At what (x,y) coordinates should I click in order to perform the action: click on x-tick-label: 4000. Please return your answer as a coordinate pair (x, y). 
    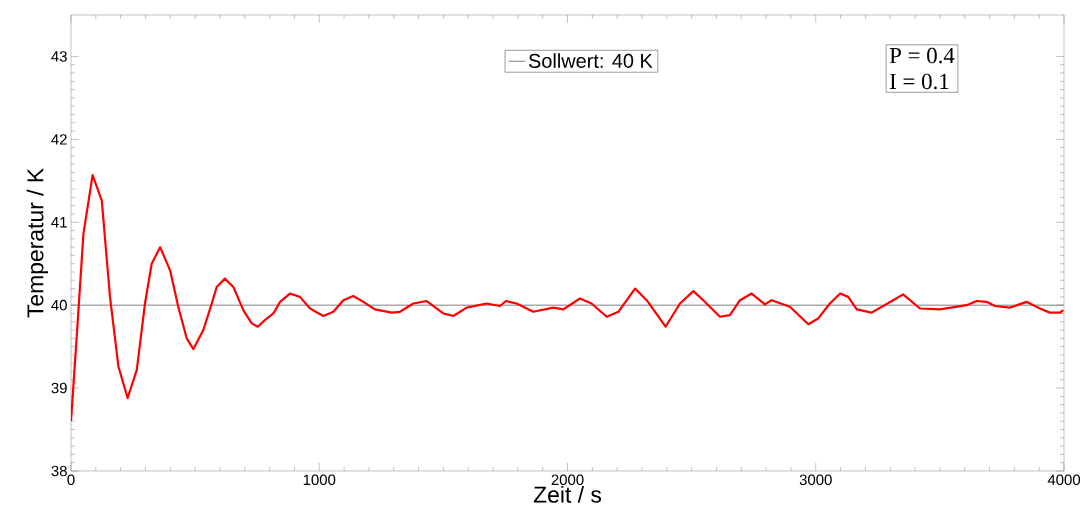
    Looking at the image, I should click on (1064, 480).